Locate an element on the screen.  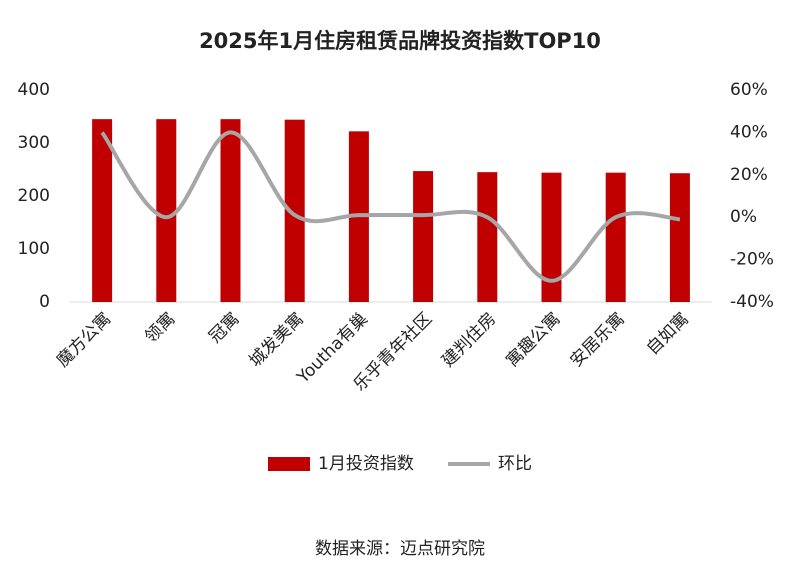
y-tick-label: 400 is located at coordinates (34, 90).